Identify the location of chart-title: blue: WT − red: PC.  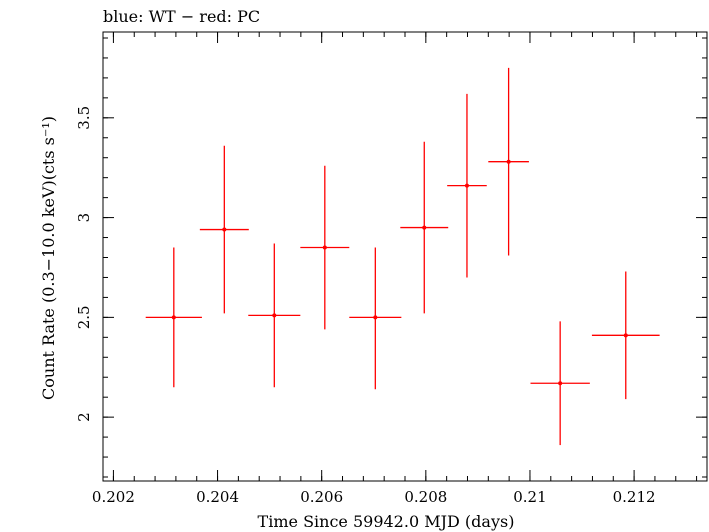
(181, 16).